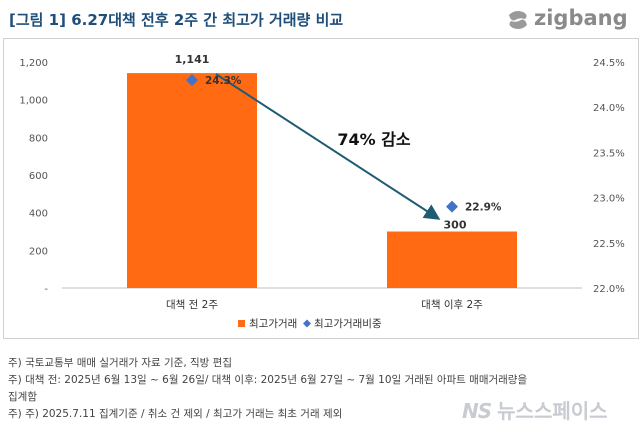 The height and width of the screenshot is (433, 643). What do you see at coordinates (241, 323) in the screenshot?
I see `legend-swatch-bar` at bounding box center [241, 323].